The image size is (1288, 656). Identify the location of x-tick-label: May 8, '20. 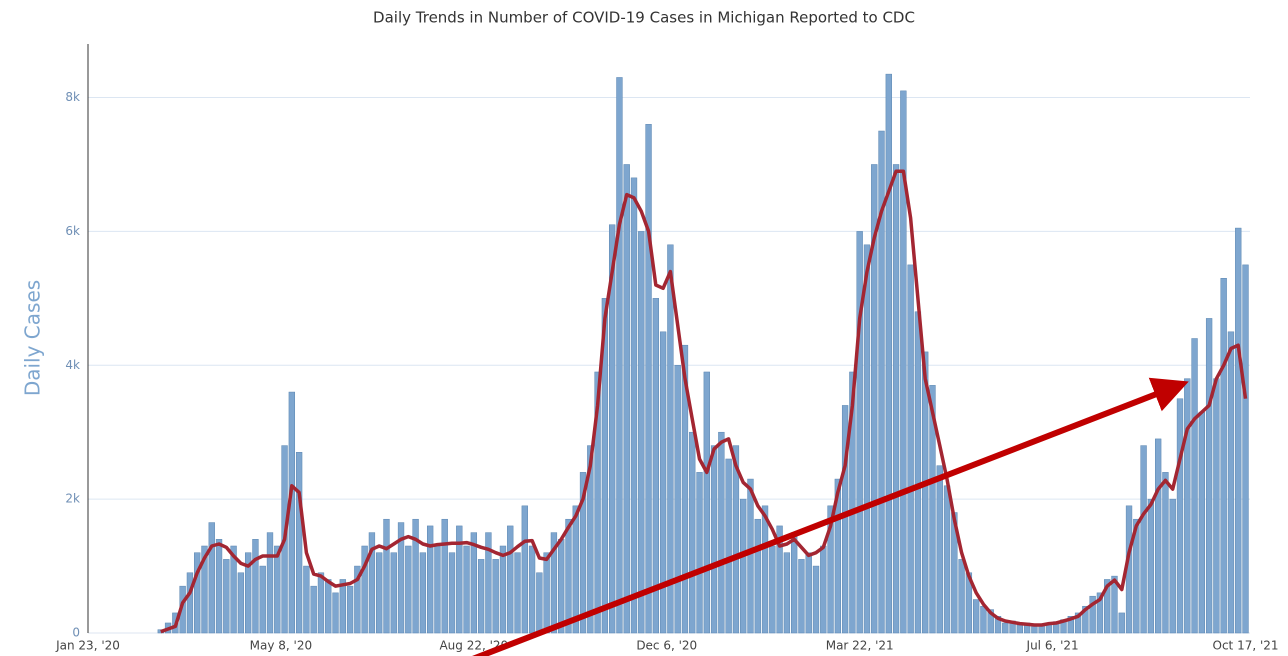
(281, 646).